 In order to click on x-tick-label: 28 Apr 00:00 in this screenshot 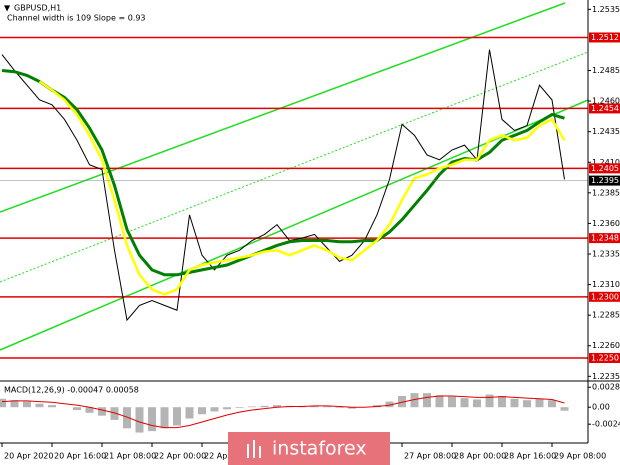, I will do `click(480, 456)`.